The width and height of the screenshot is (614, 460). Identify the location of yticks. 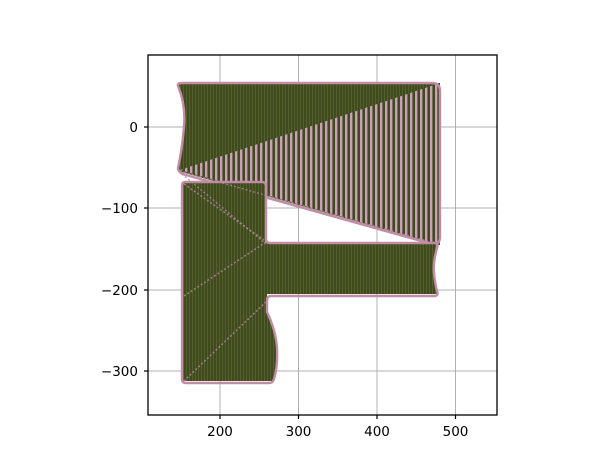
(146, 249).